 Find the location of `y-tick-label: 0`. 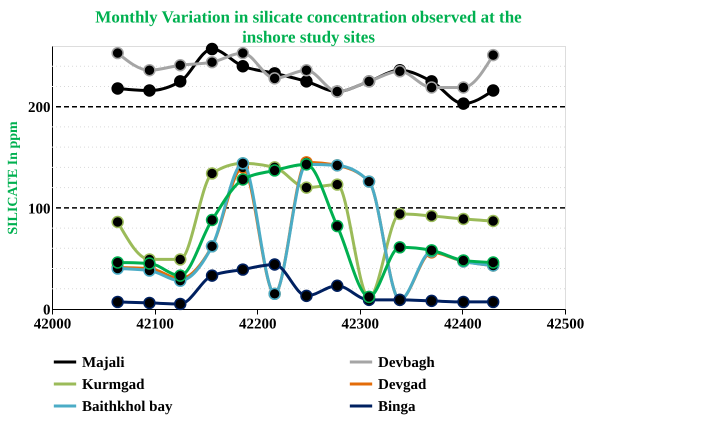

y-tick-label: 0 is located at coordinates (46, 310).